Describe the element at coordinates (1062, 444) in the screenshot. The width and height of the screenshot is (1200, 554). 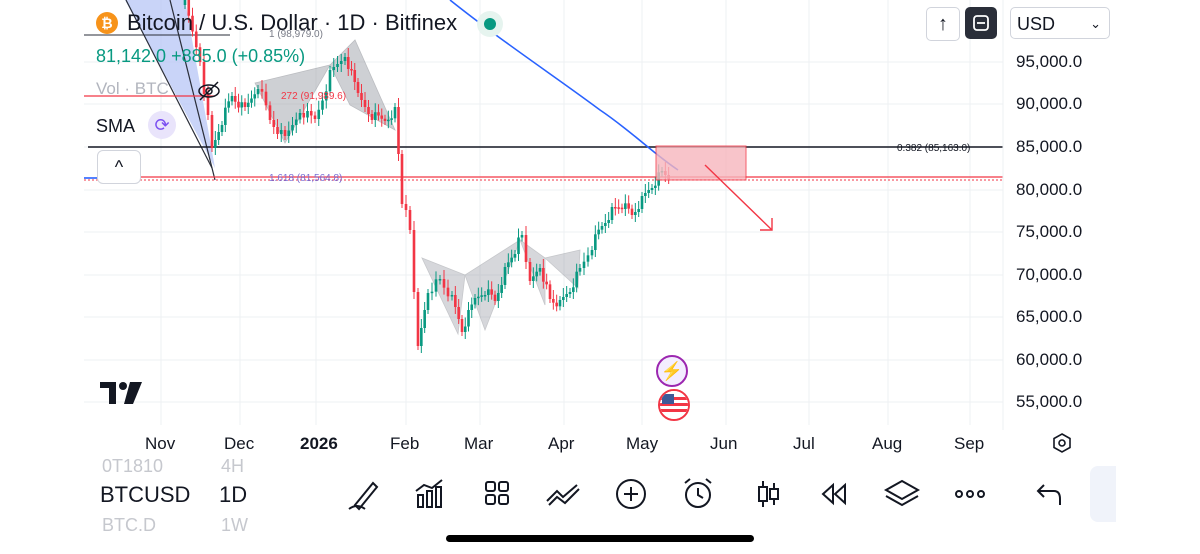
I see `chart-settings-button` at that location.